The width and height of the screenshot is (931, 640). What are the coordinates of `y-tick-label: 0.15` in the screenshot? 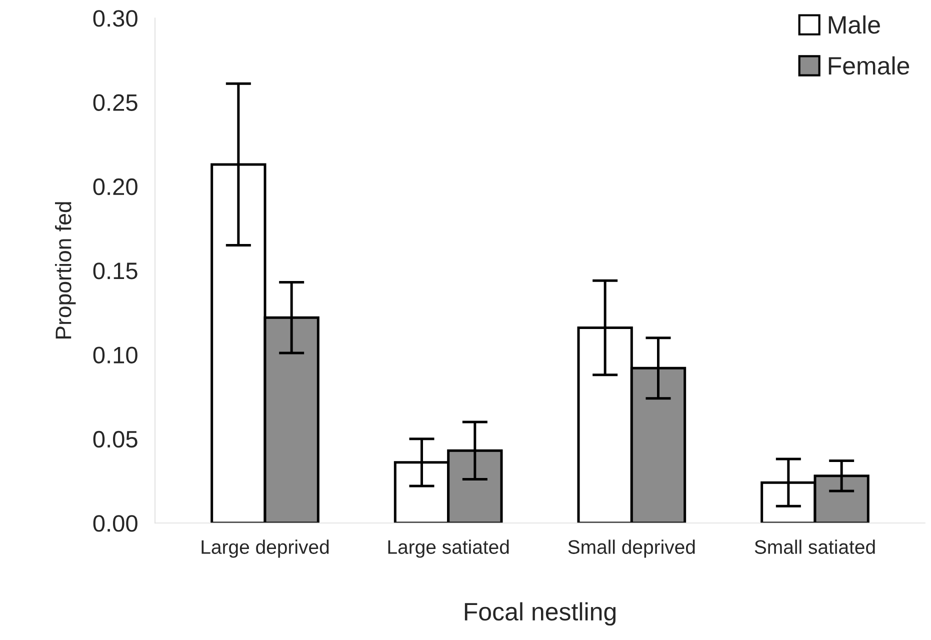 It's located at (115, 271).